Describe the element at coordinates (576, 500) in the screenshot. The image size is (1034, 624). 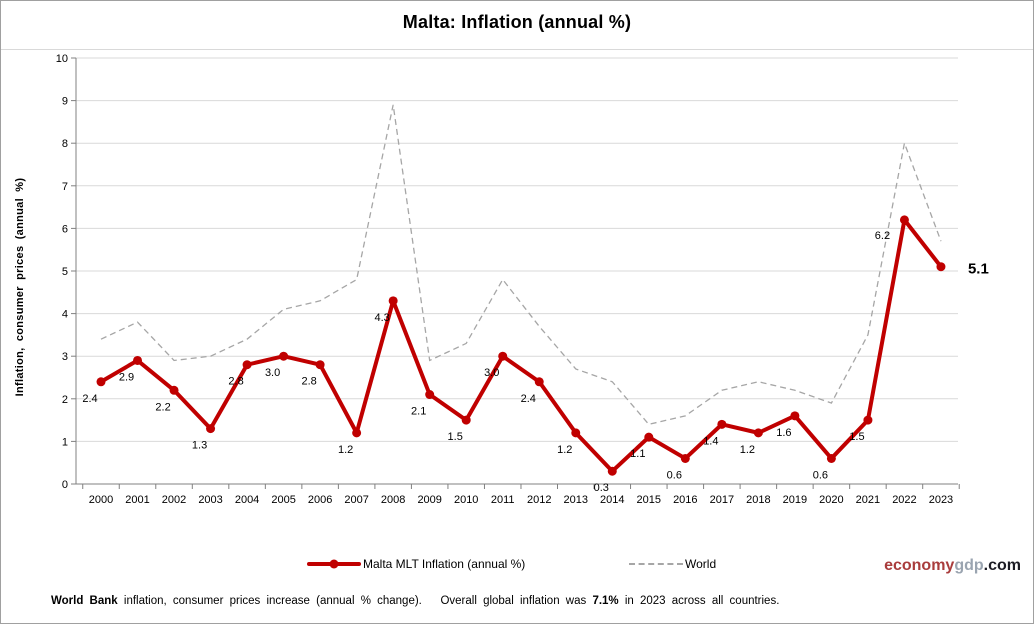
I see `x-tick-label: 2013` at that location.